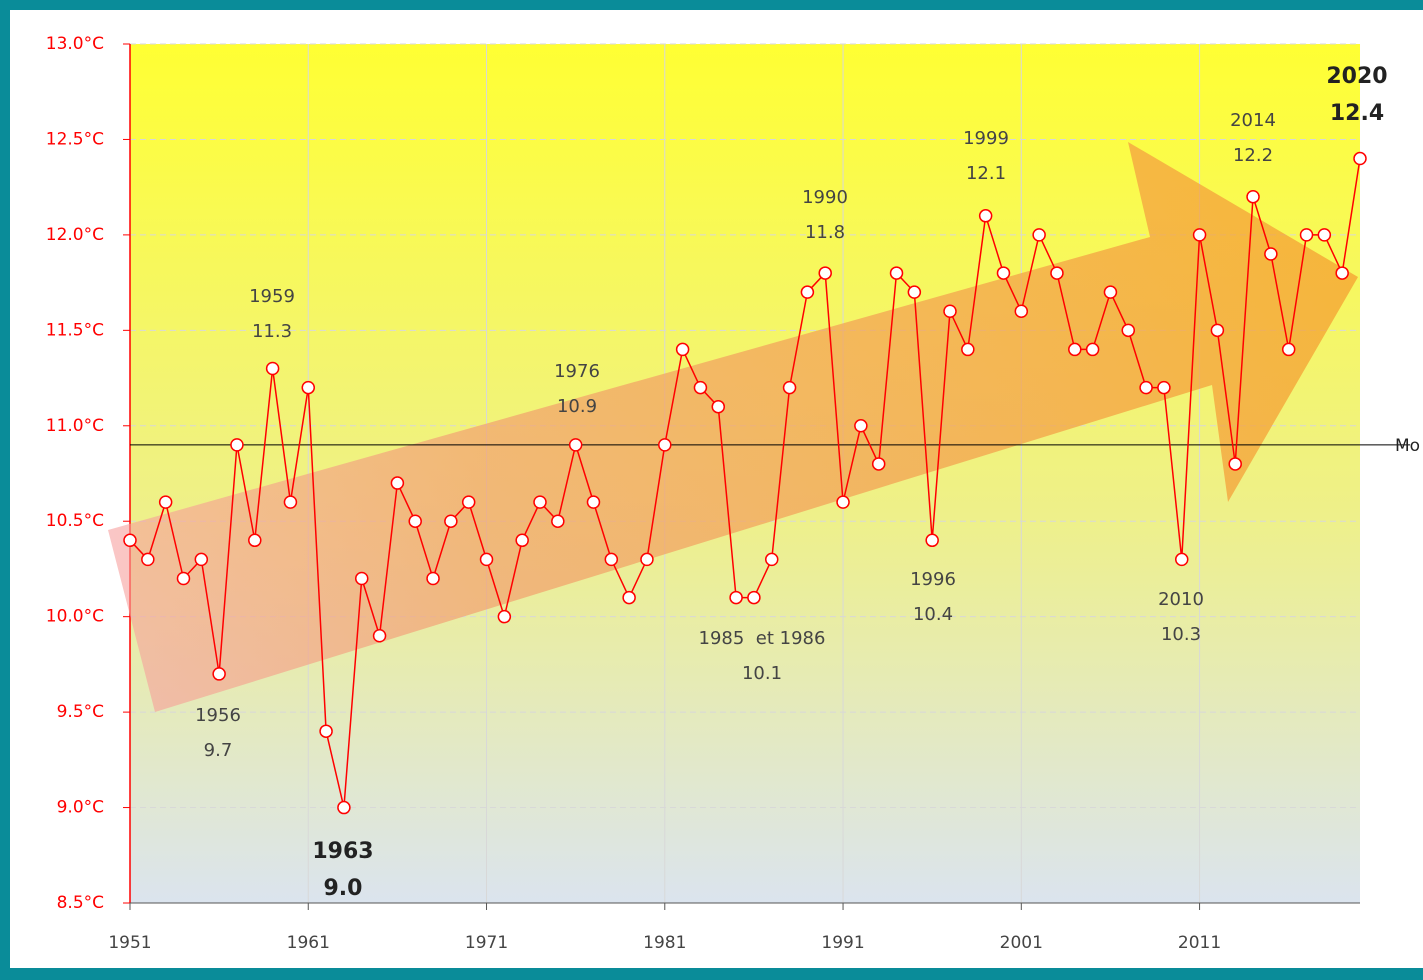  I want to click on x-tick-label: 1971, so click(486, 943).